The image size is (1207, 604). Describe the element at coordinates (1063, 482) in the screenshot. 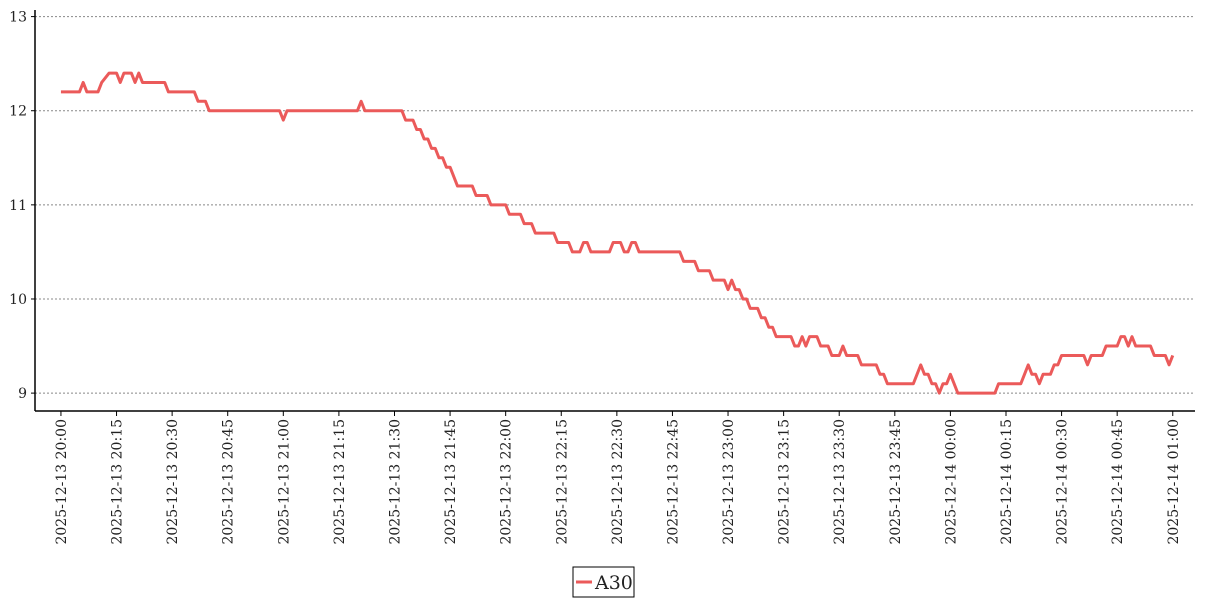

I see `x-tick-label: 2025-12-14 00:30` at that location.